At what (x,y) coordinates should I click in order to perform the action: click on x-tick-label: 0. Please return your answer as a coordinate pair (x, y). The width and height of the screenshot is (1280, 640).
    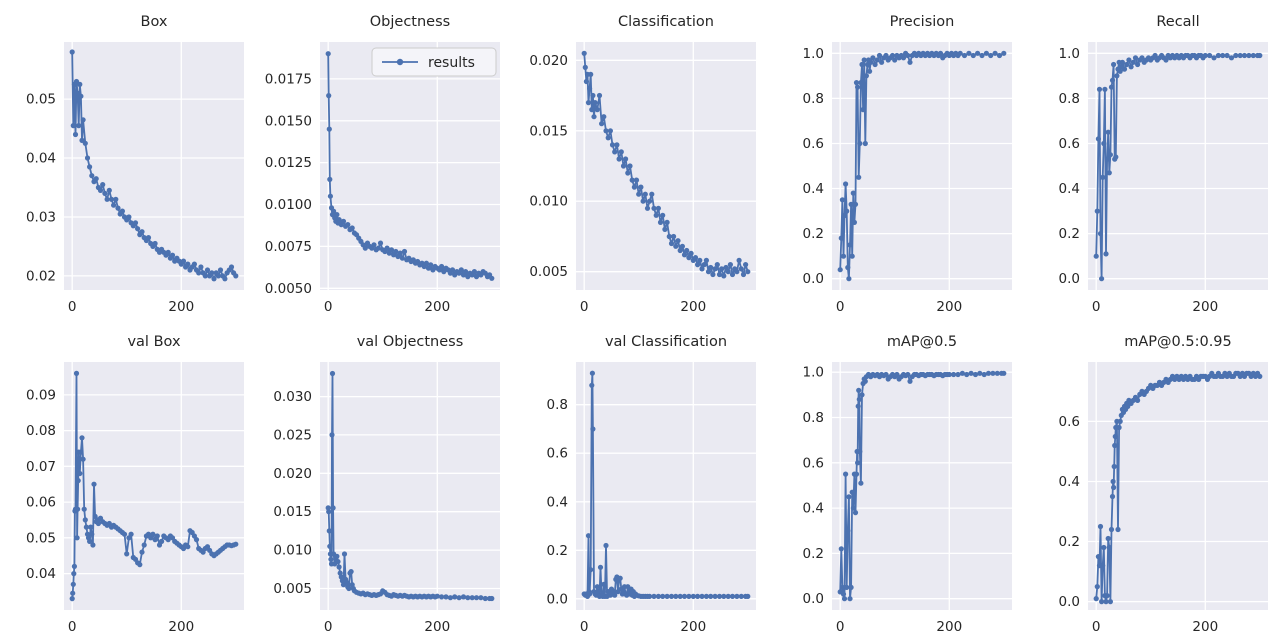
    Looking at the image, I should click on (72, 307).